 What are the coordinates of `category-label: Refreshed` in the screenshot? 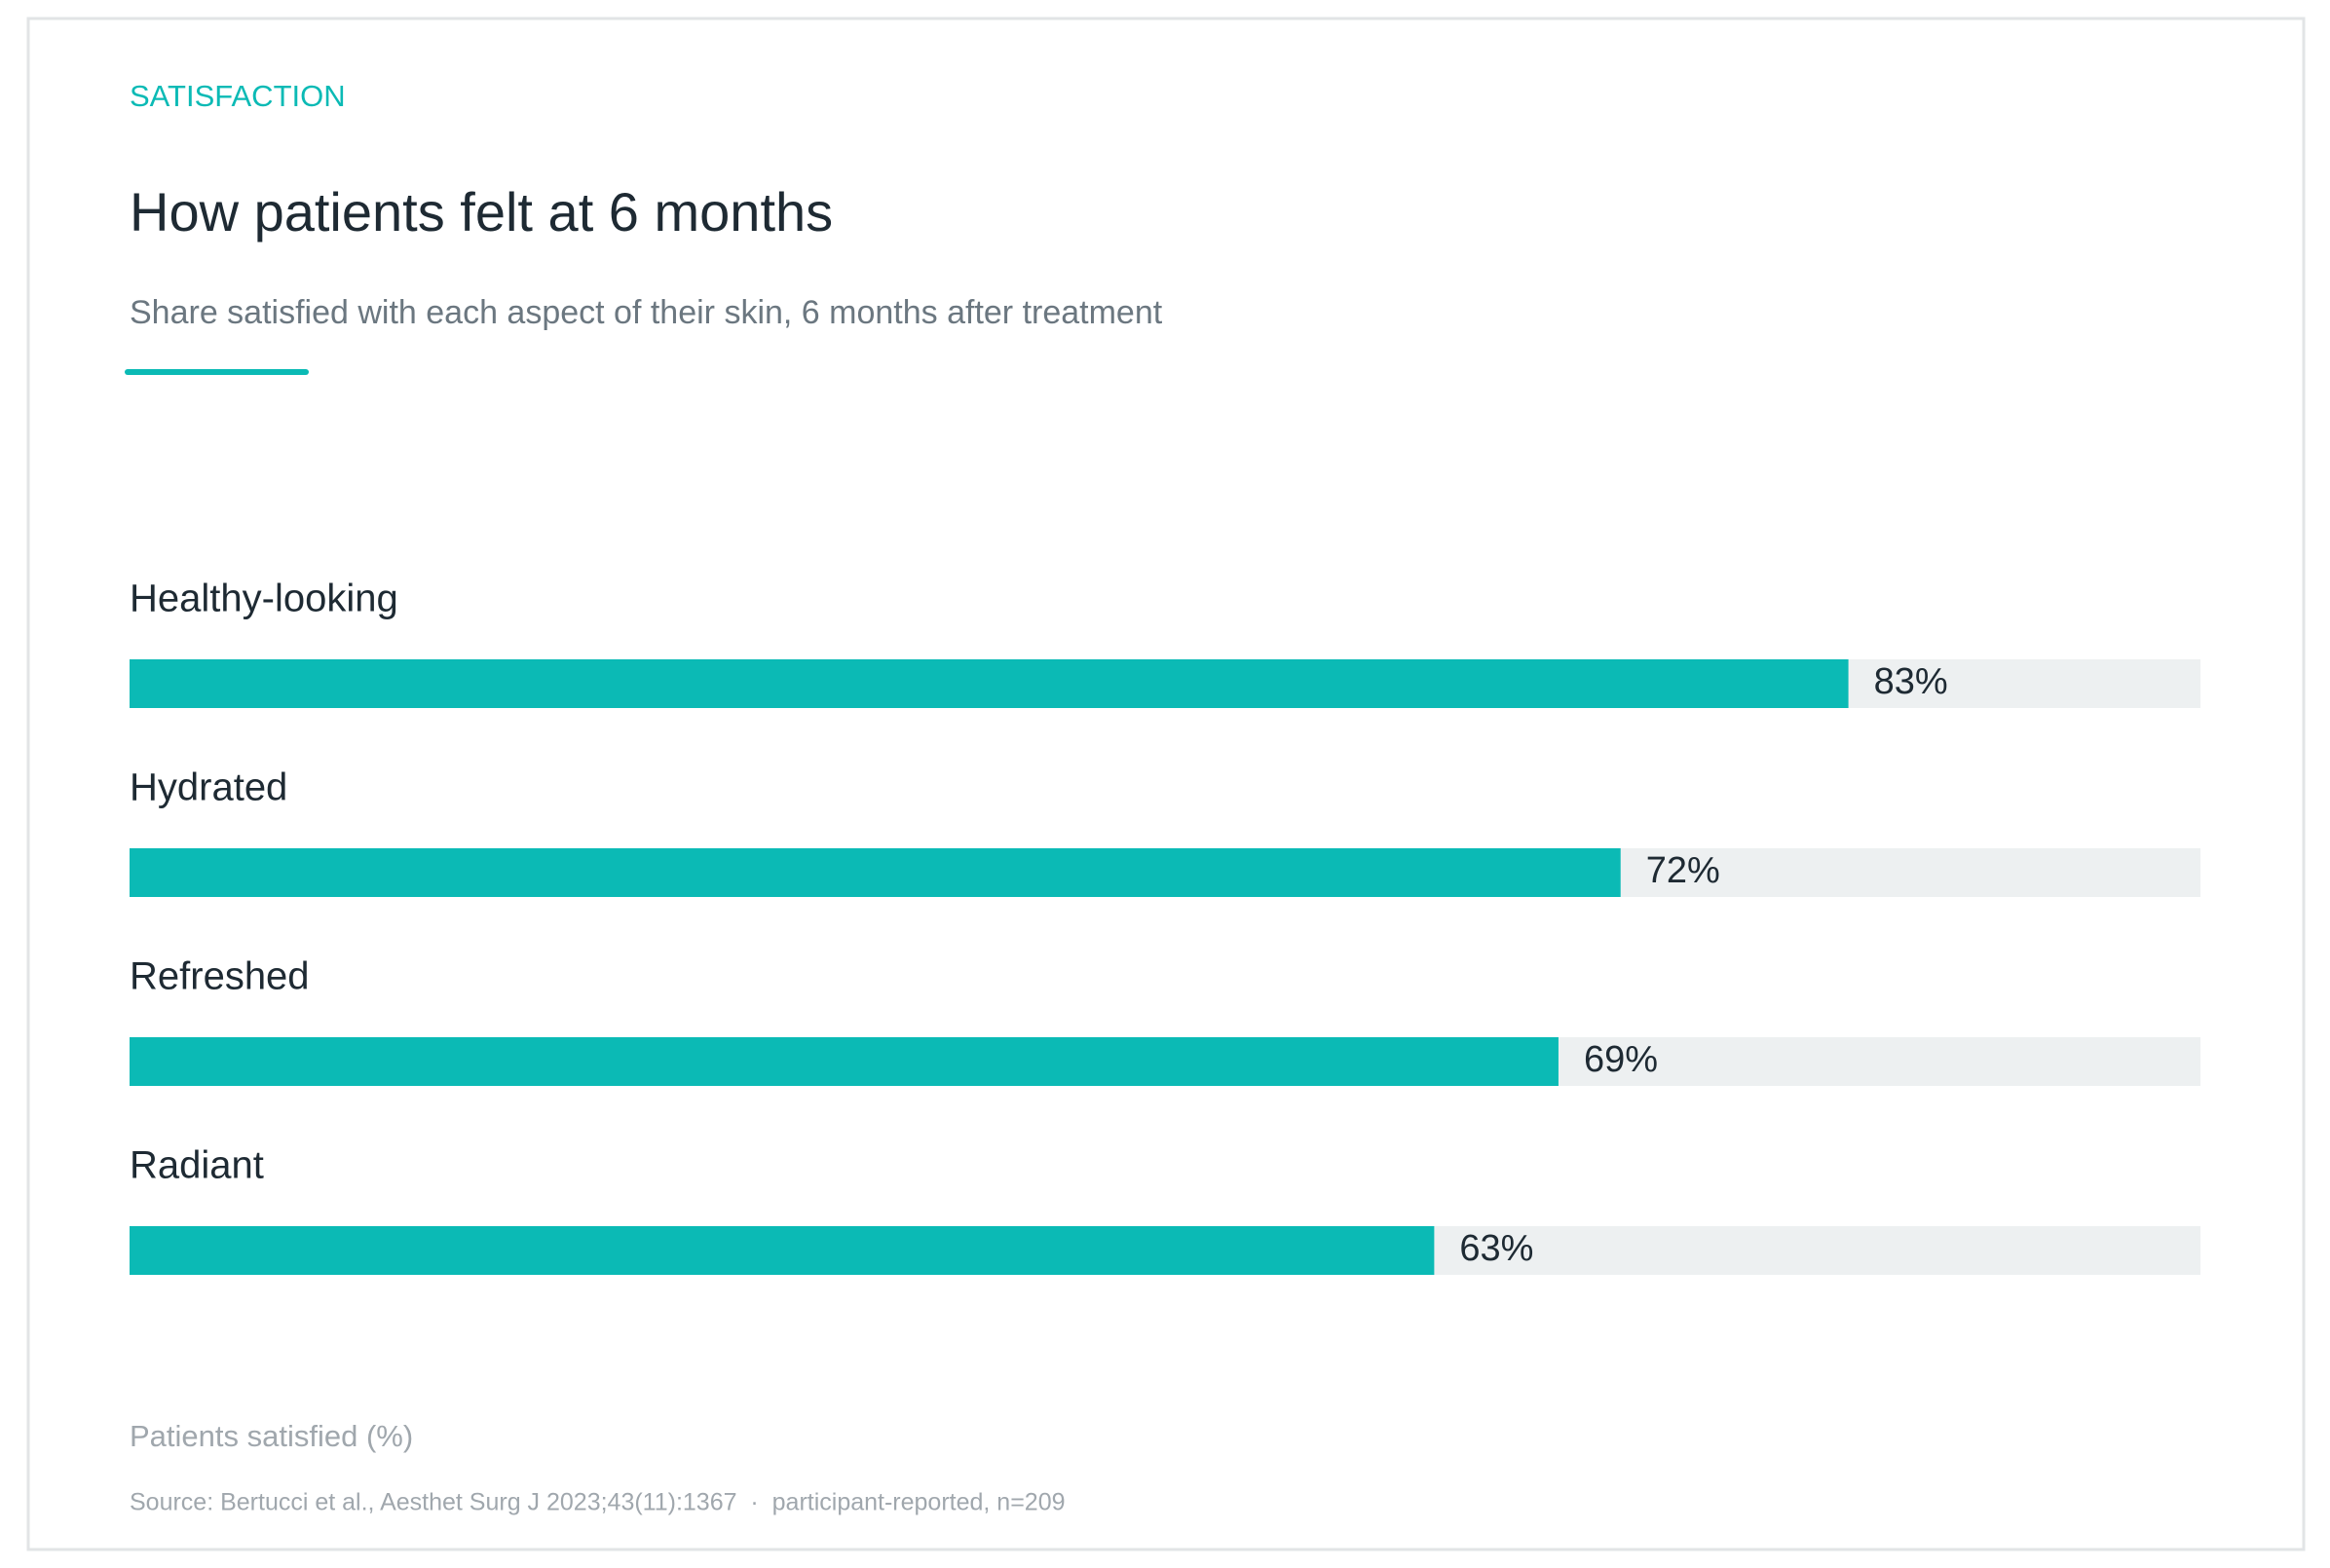 It's located at (220, 976).